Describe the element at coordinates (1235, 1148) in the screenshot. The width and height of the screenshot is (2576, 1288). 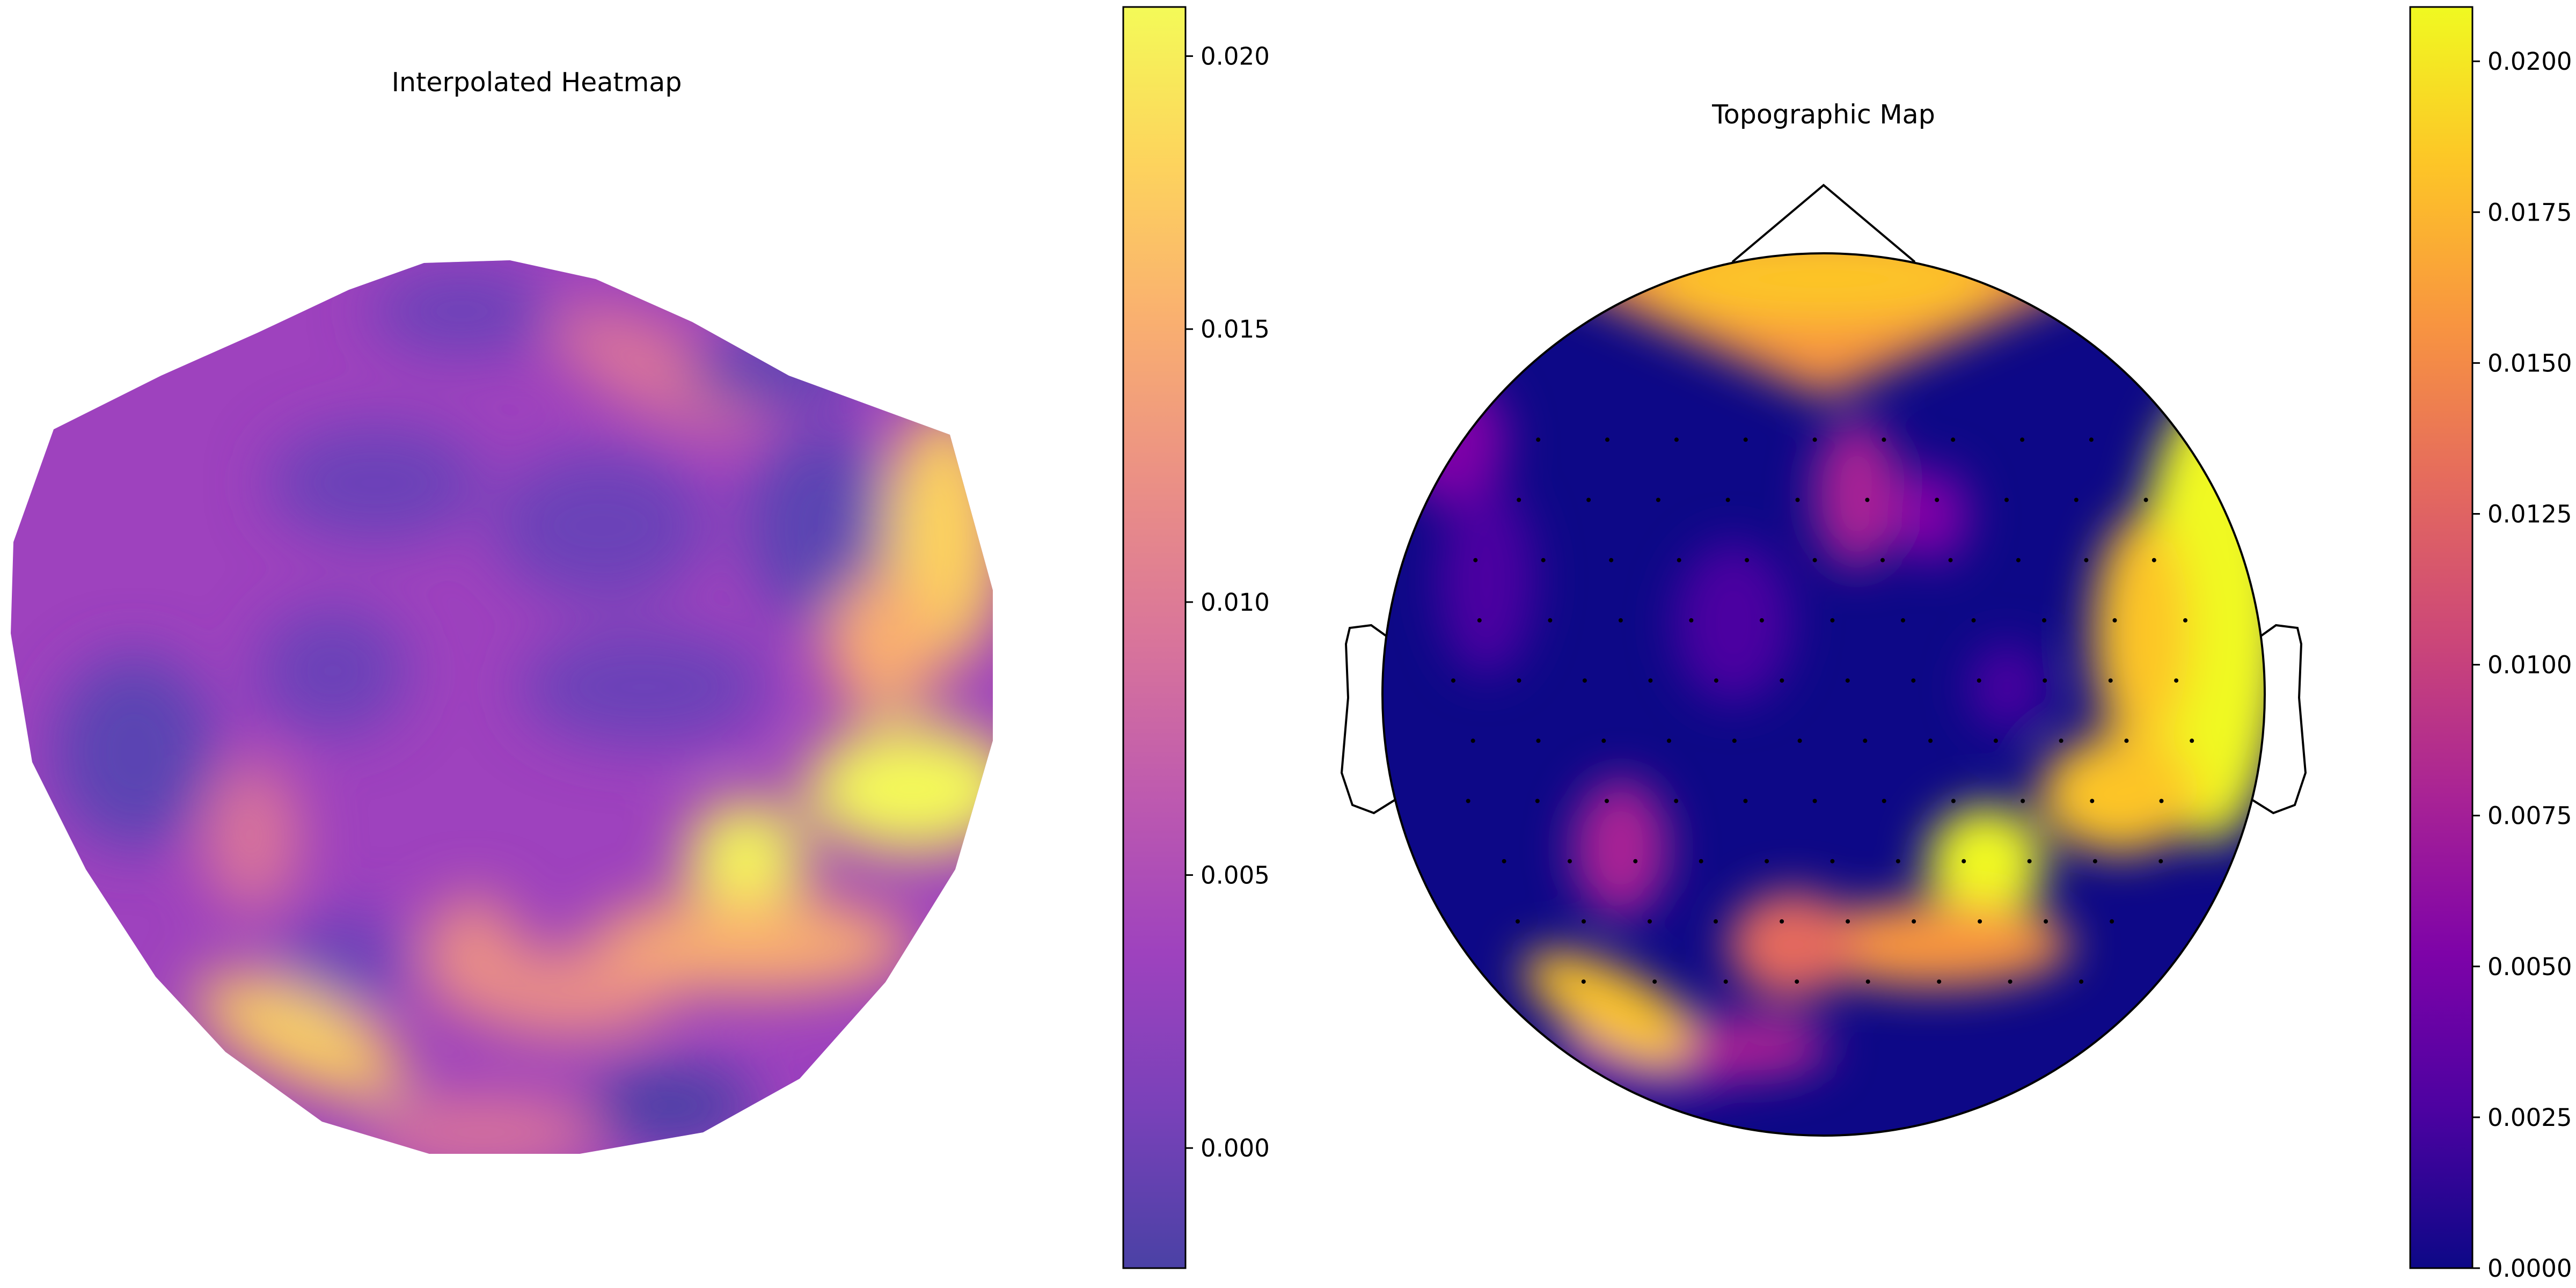
I see `left-colorbar-tick-label: 0.000` at that location.